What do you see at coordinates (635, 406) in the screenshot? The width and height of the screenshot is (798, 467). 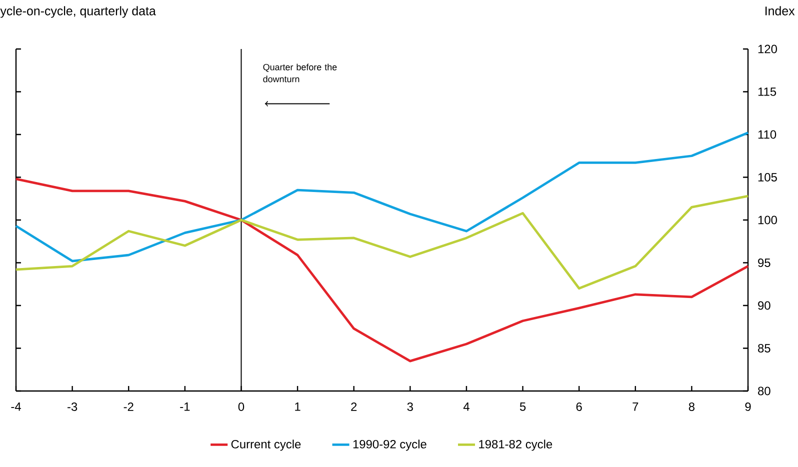 I see `x-tick-label: 7` at bounding box center [635, 406].